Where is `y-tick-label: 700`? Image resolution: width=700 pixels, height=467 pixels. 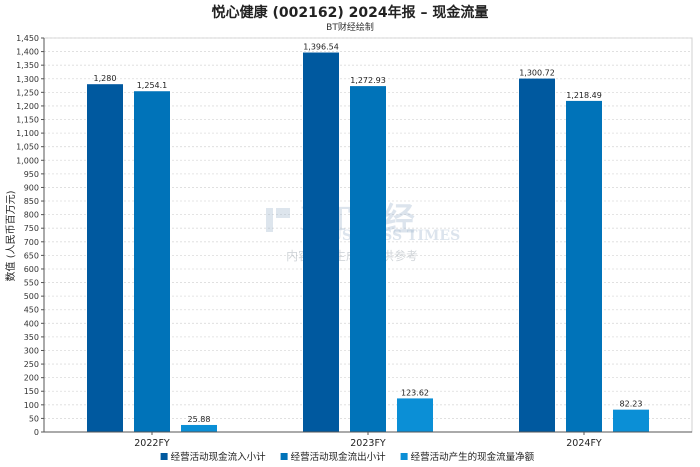
y-tick-label: 700 is located at coordinates (31, 242).